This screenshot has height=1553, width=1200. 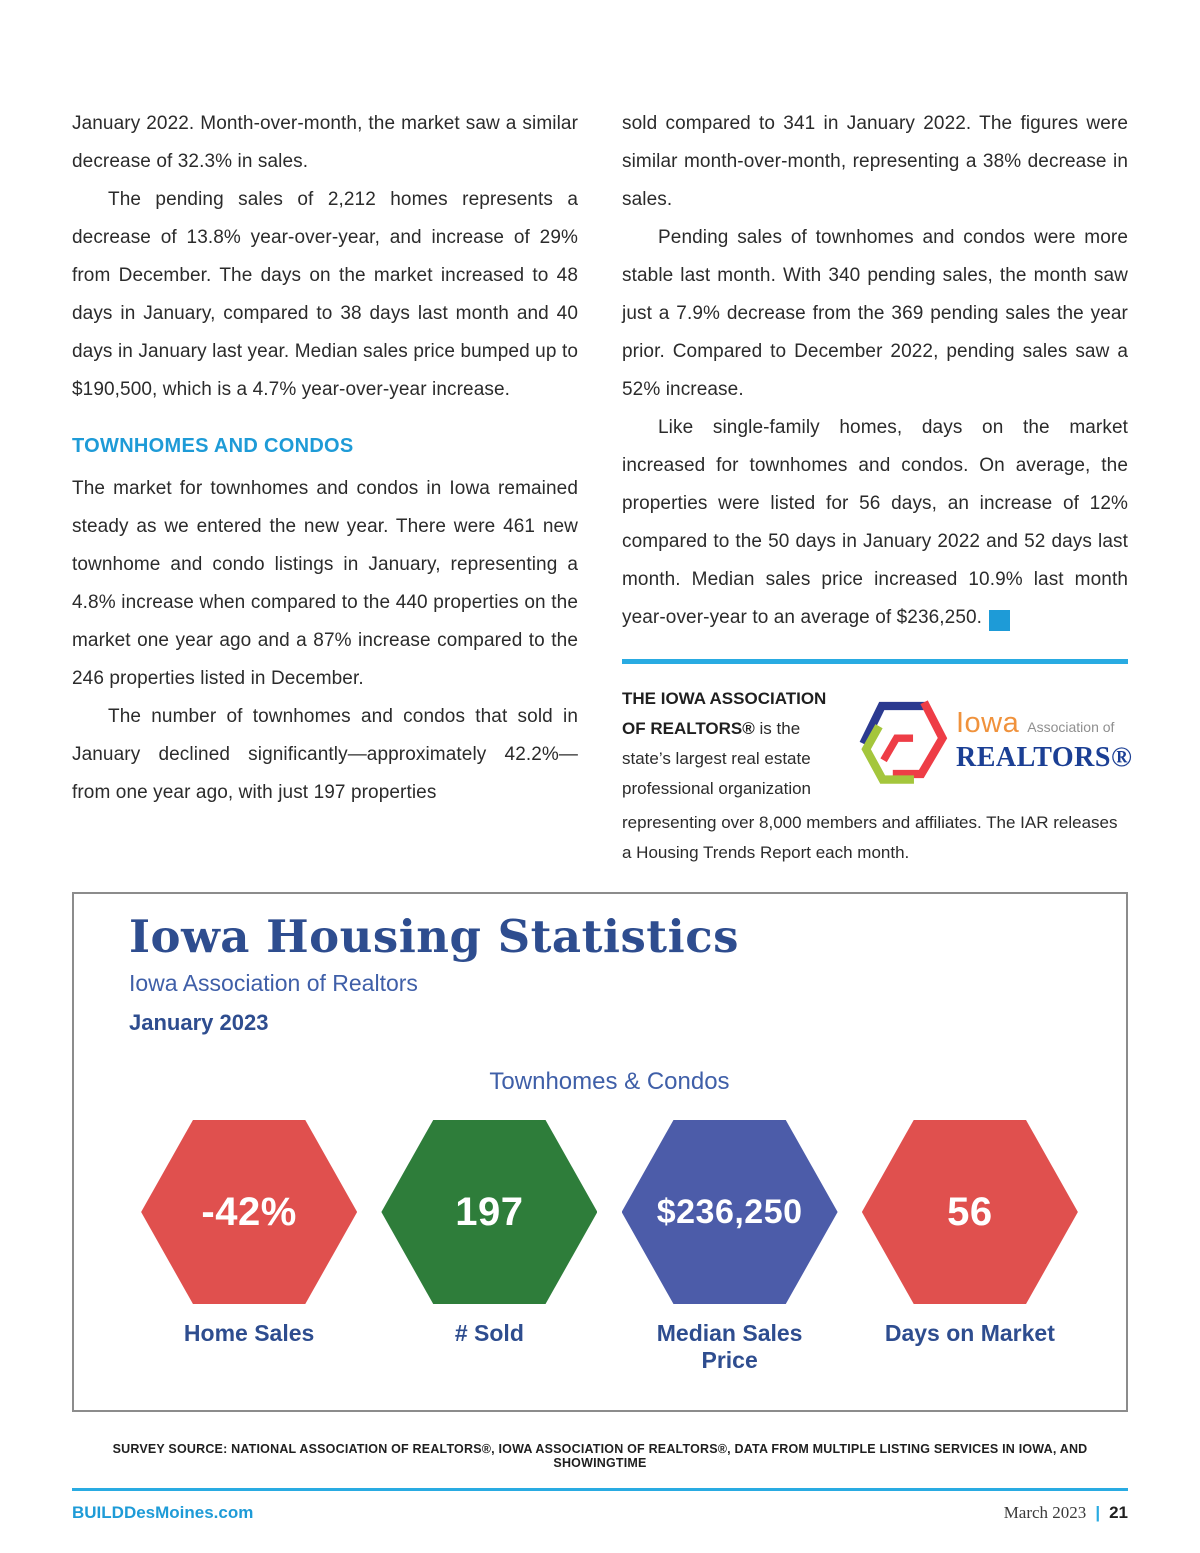 I want to click on iar-logo-text: Iowa Association of REALTORS®, so click(x=1044, y=740).